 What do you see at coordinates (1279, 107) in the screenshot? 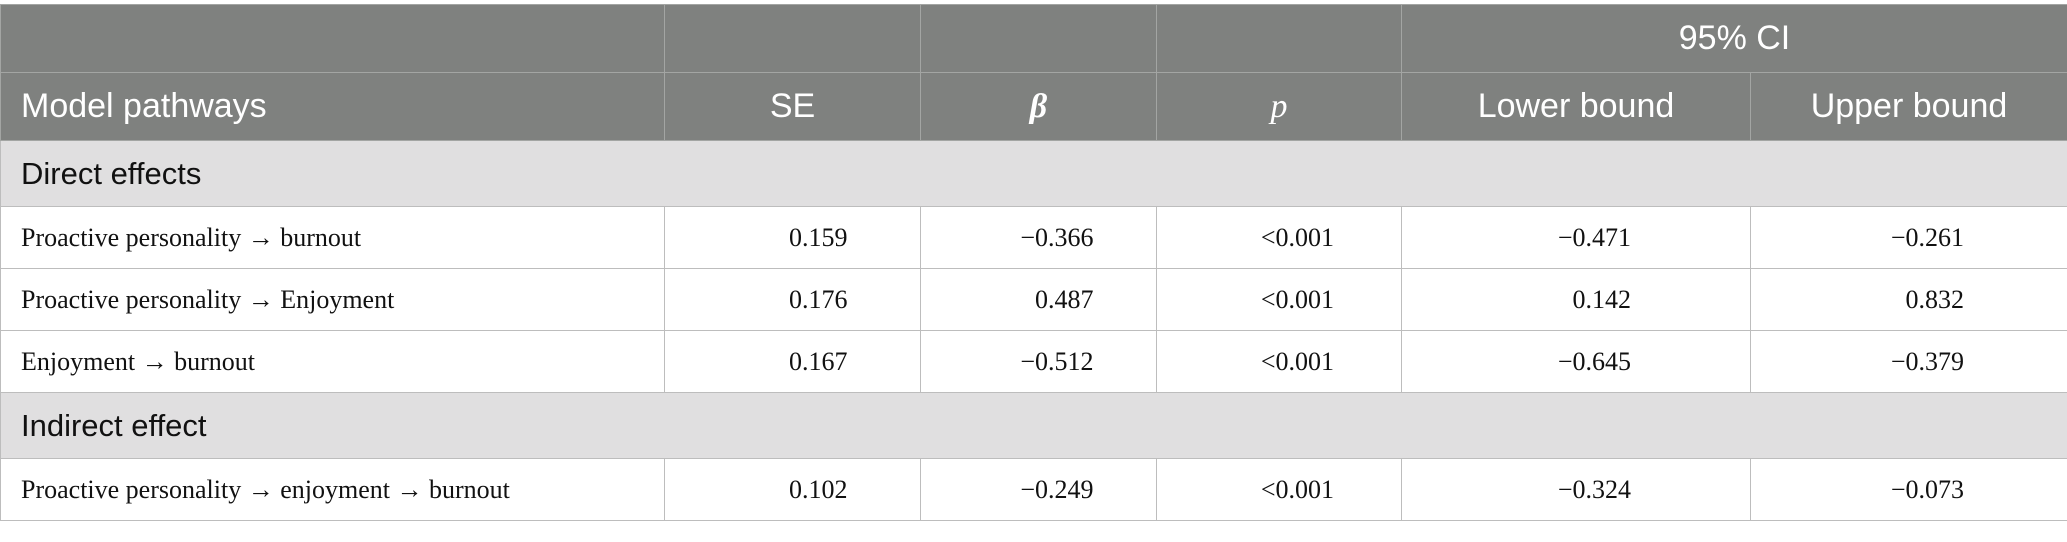
I see `column-header: p` at bounding box center [1279, 107].